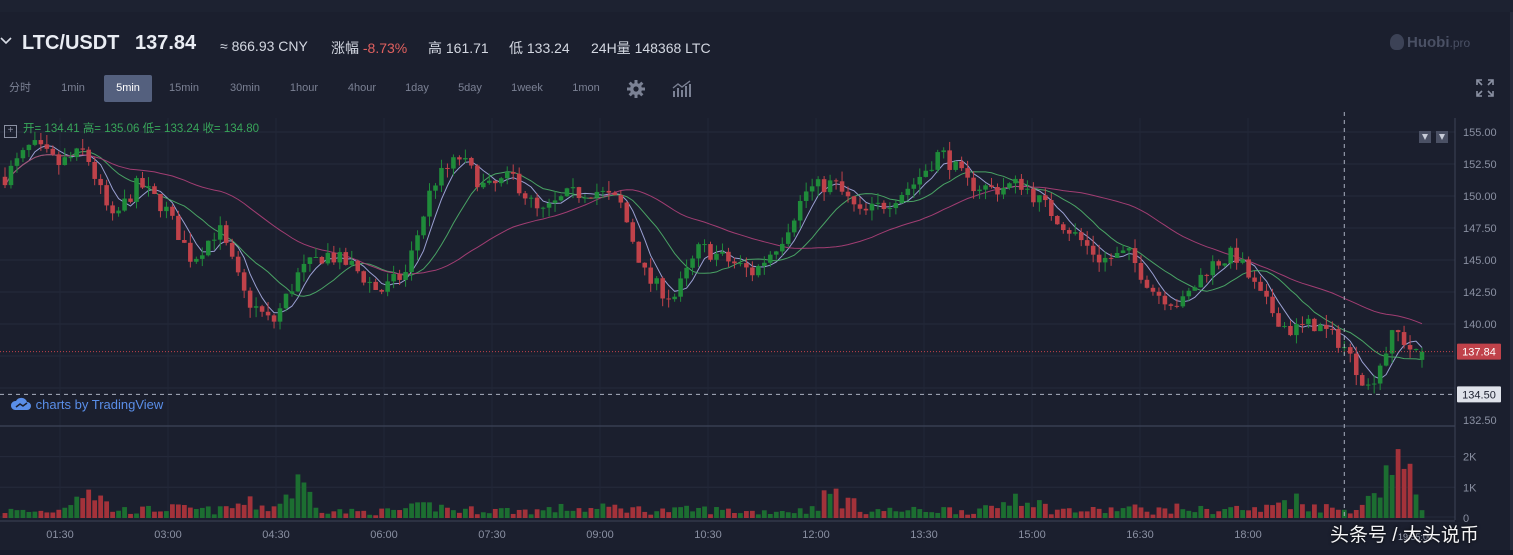  What do you see at coordinates (86, 404) in the screenshot?
I see `tradingview-credit: charts by TradingView` at bounding box center [86, 404].